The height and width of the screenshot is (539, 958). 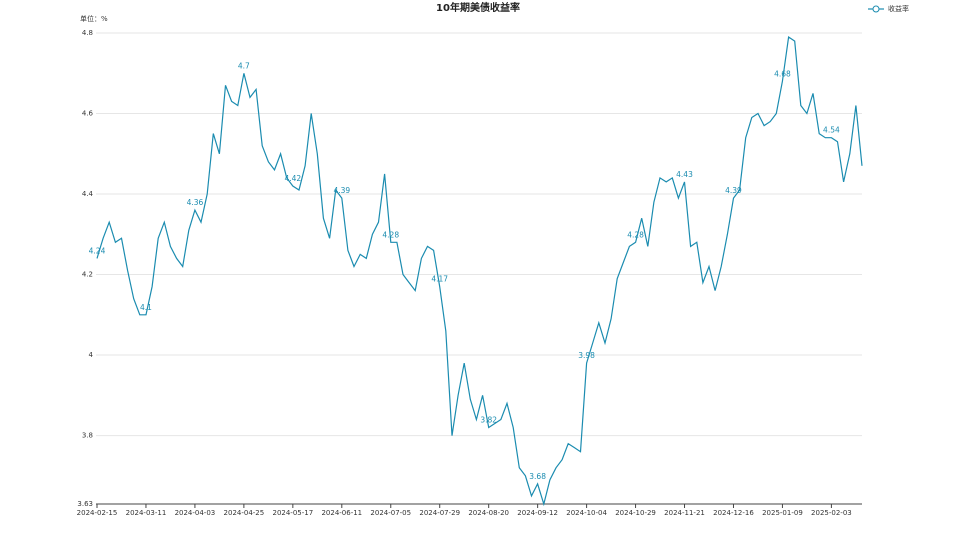 I want to click on x-tick-label: 2024-09-12, so click(x=537, y=513).